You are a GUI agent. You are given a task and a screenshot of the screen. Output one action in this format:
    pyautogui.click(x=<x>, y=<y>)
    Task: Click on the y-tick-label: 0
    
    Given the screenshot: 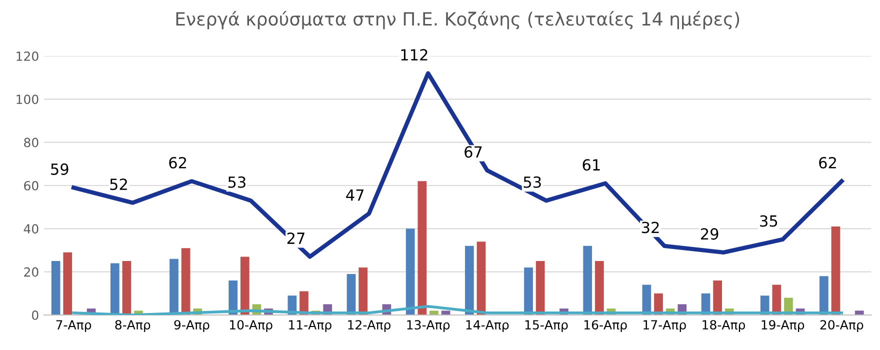 What is the action you would take?
    pyautogui.click(x=35, y=315)
    